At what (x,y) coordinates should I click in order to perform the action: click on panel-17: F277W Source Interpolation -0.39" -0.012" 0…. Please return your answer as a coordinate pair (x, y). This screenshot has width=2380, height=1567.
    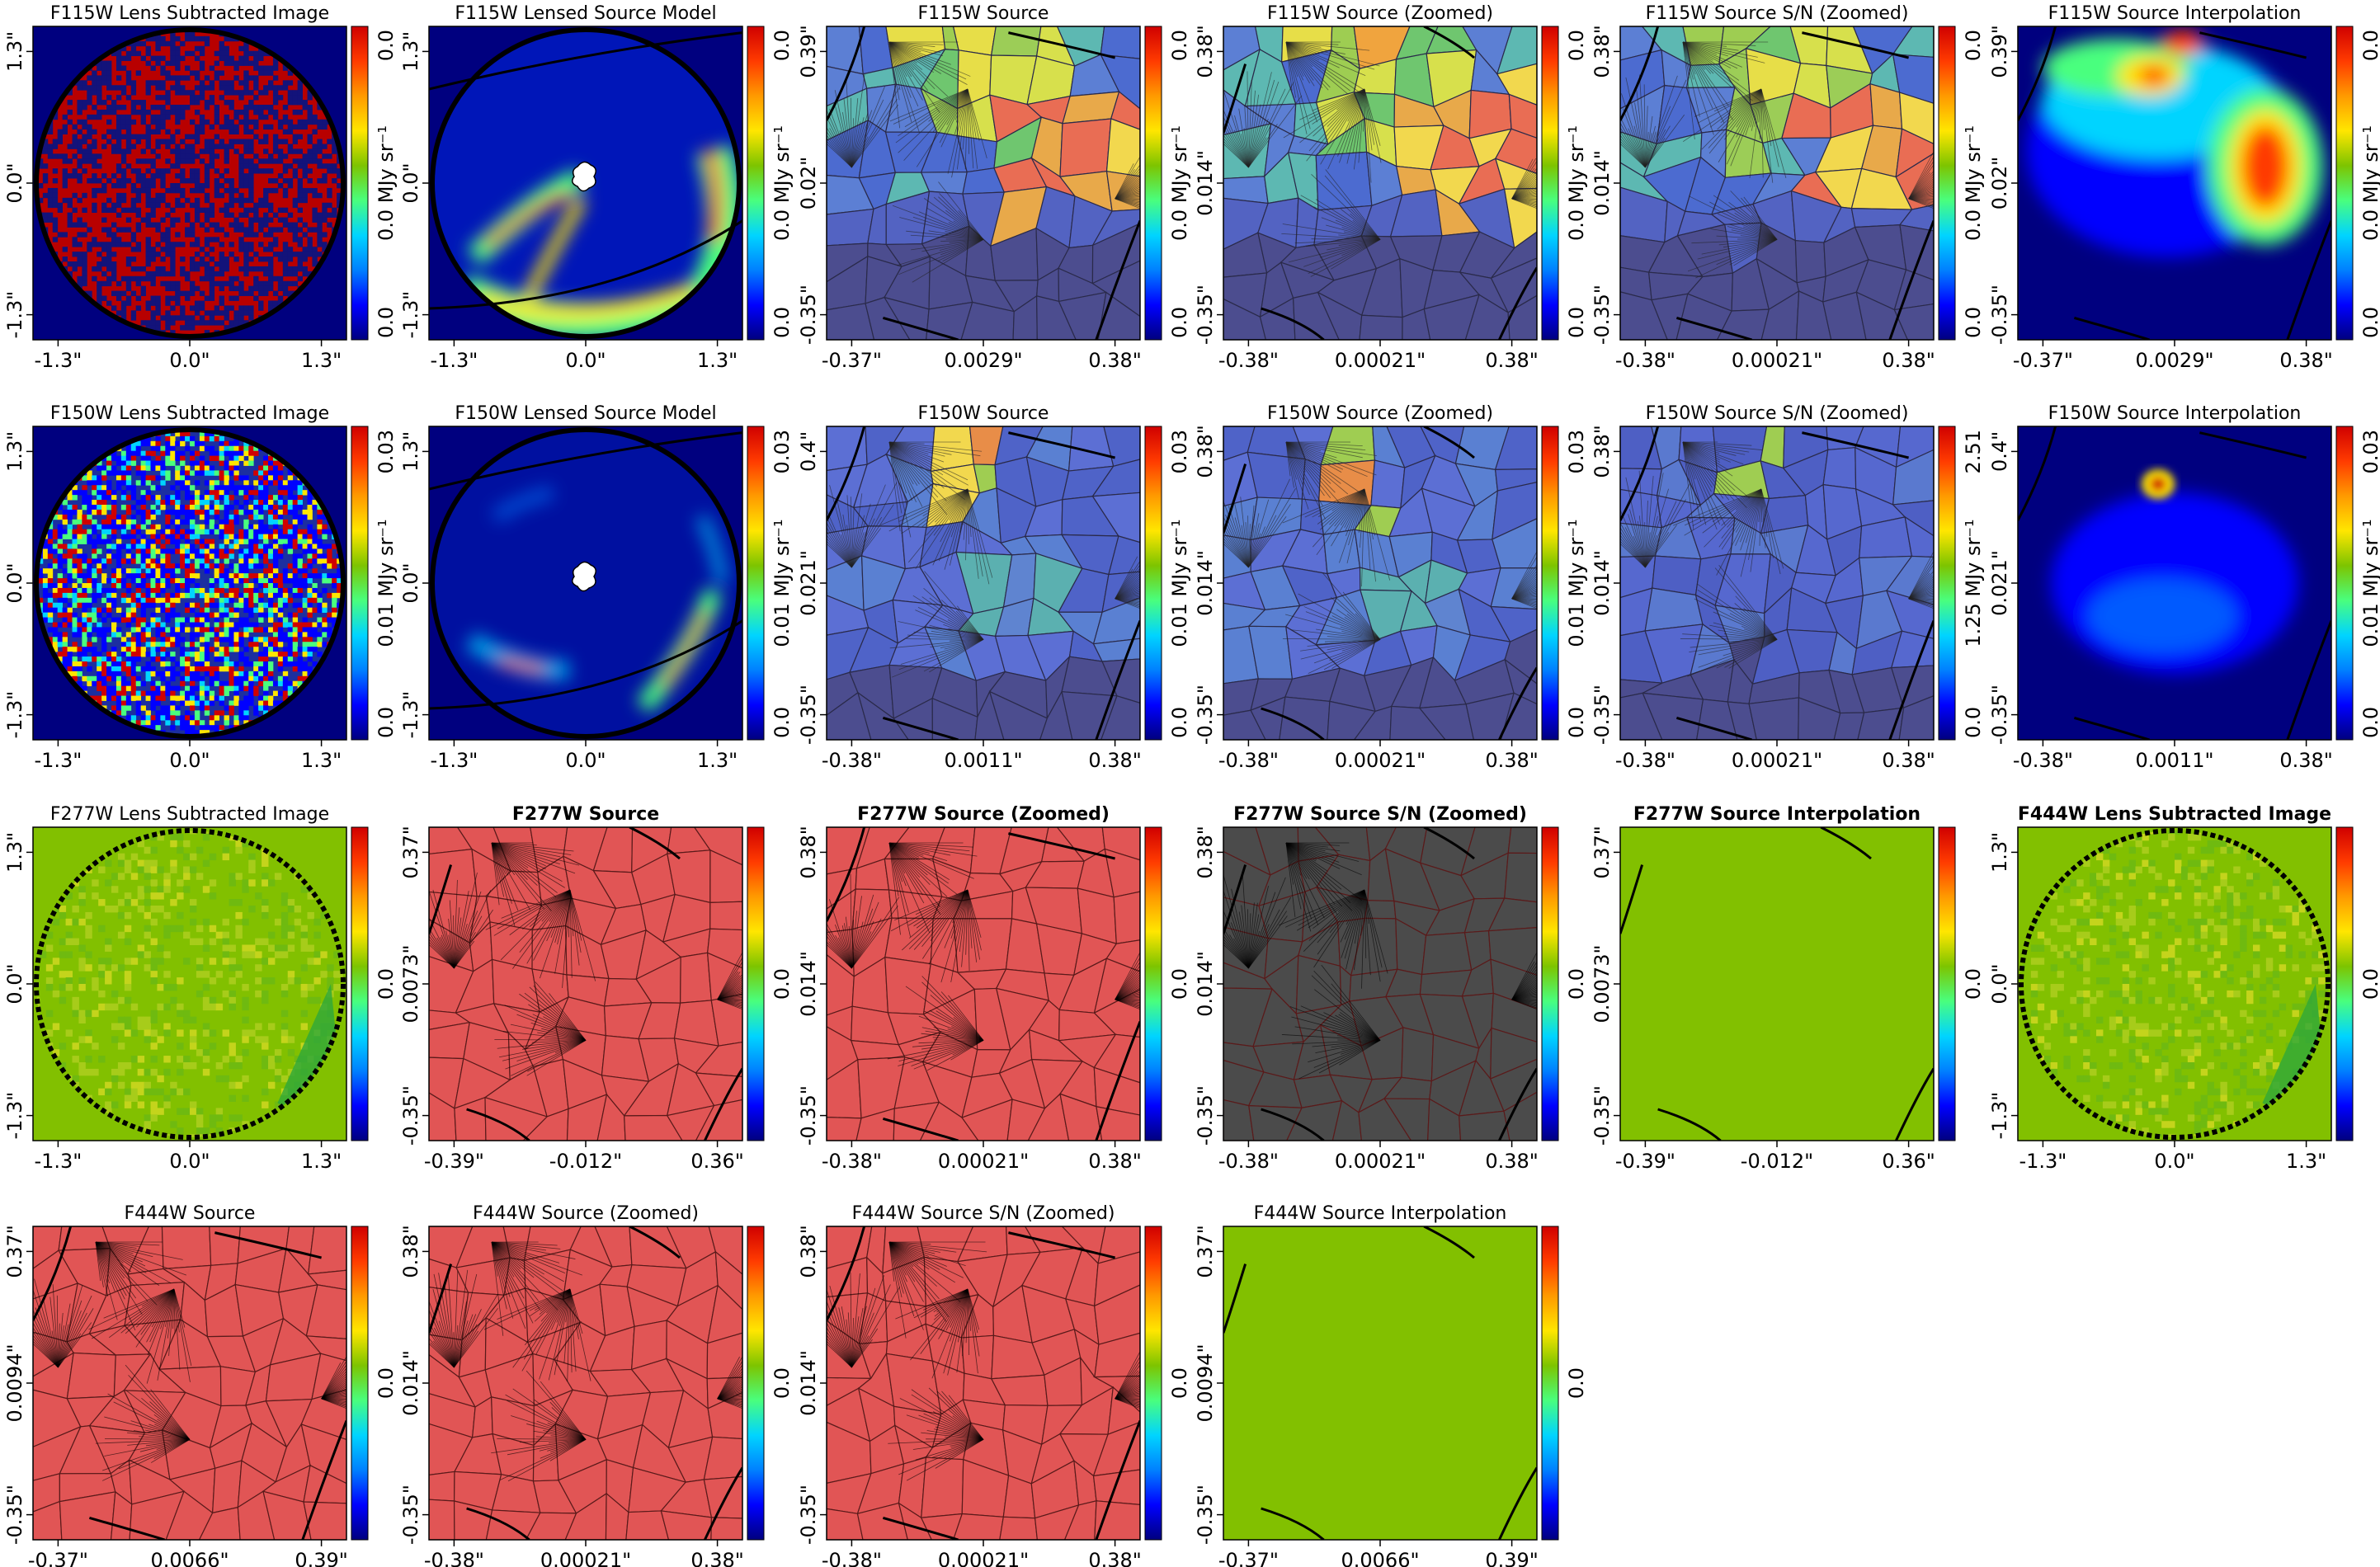
    Looking at the image, I should click on (1788, 989).